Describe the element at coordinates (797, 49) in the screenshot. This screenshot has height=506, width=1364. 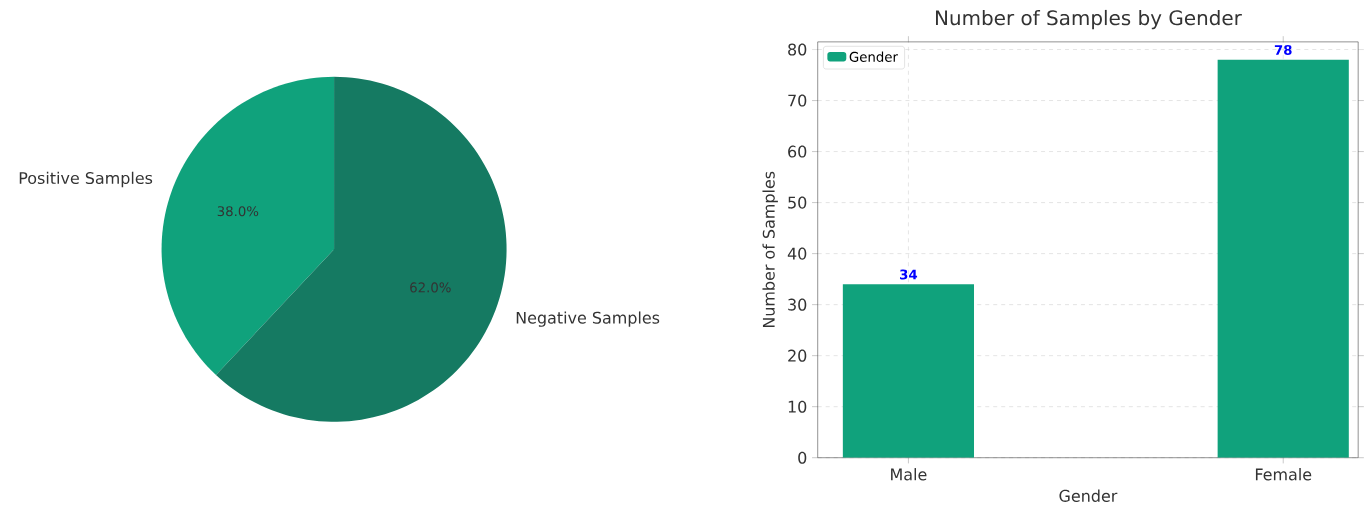
I see `y-tick-label: 80` at that location.